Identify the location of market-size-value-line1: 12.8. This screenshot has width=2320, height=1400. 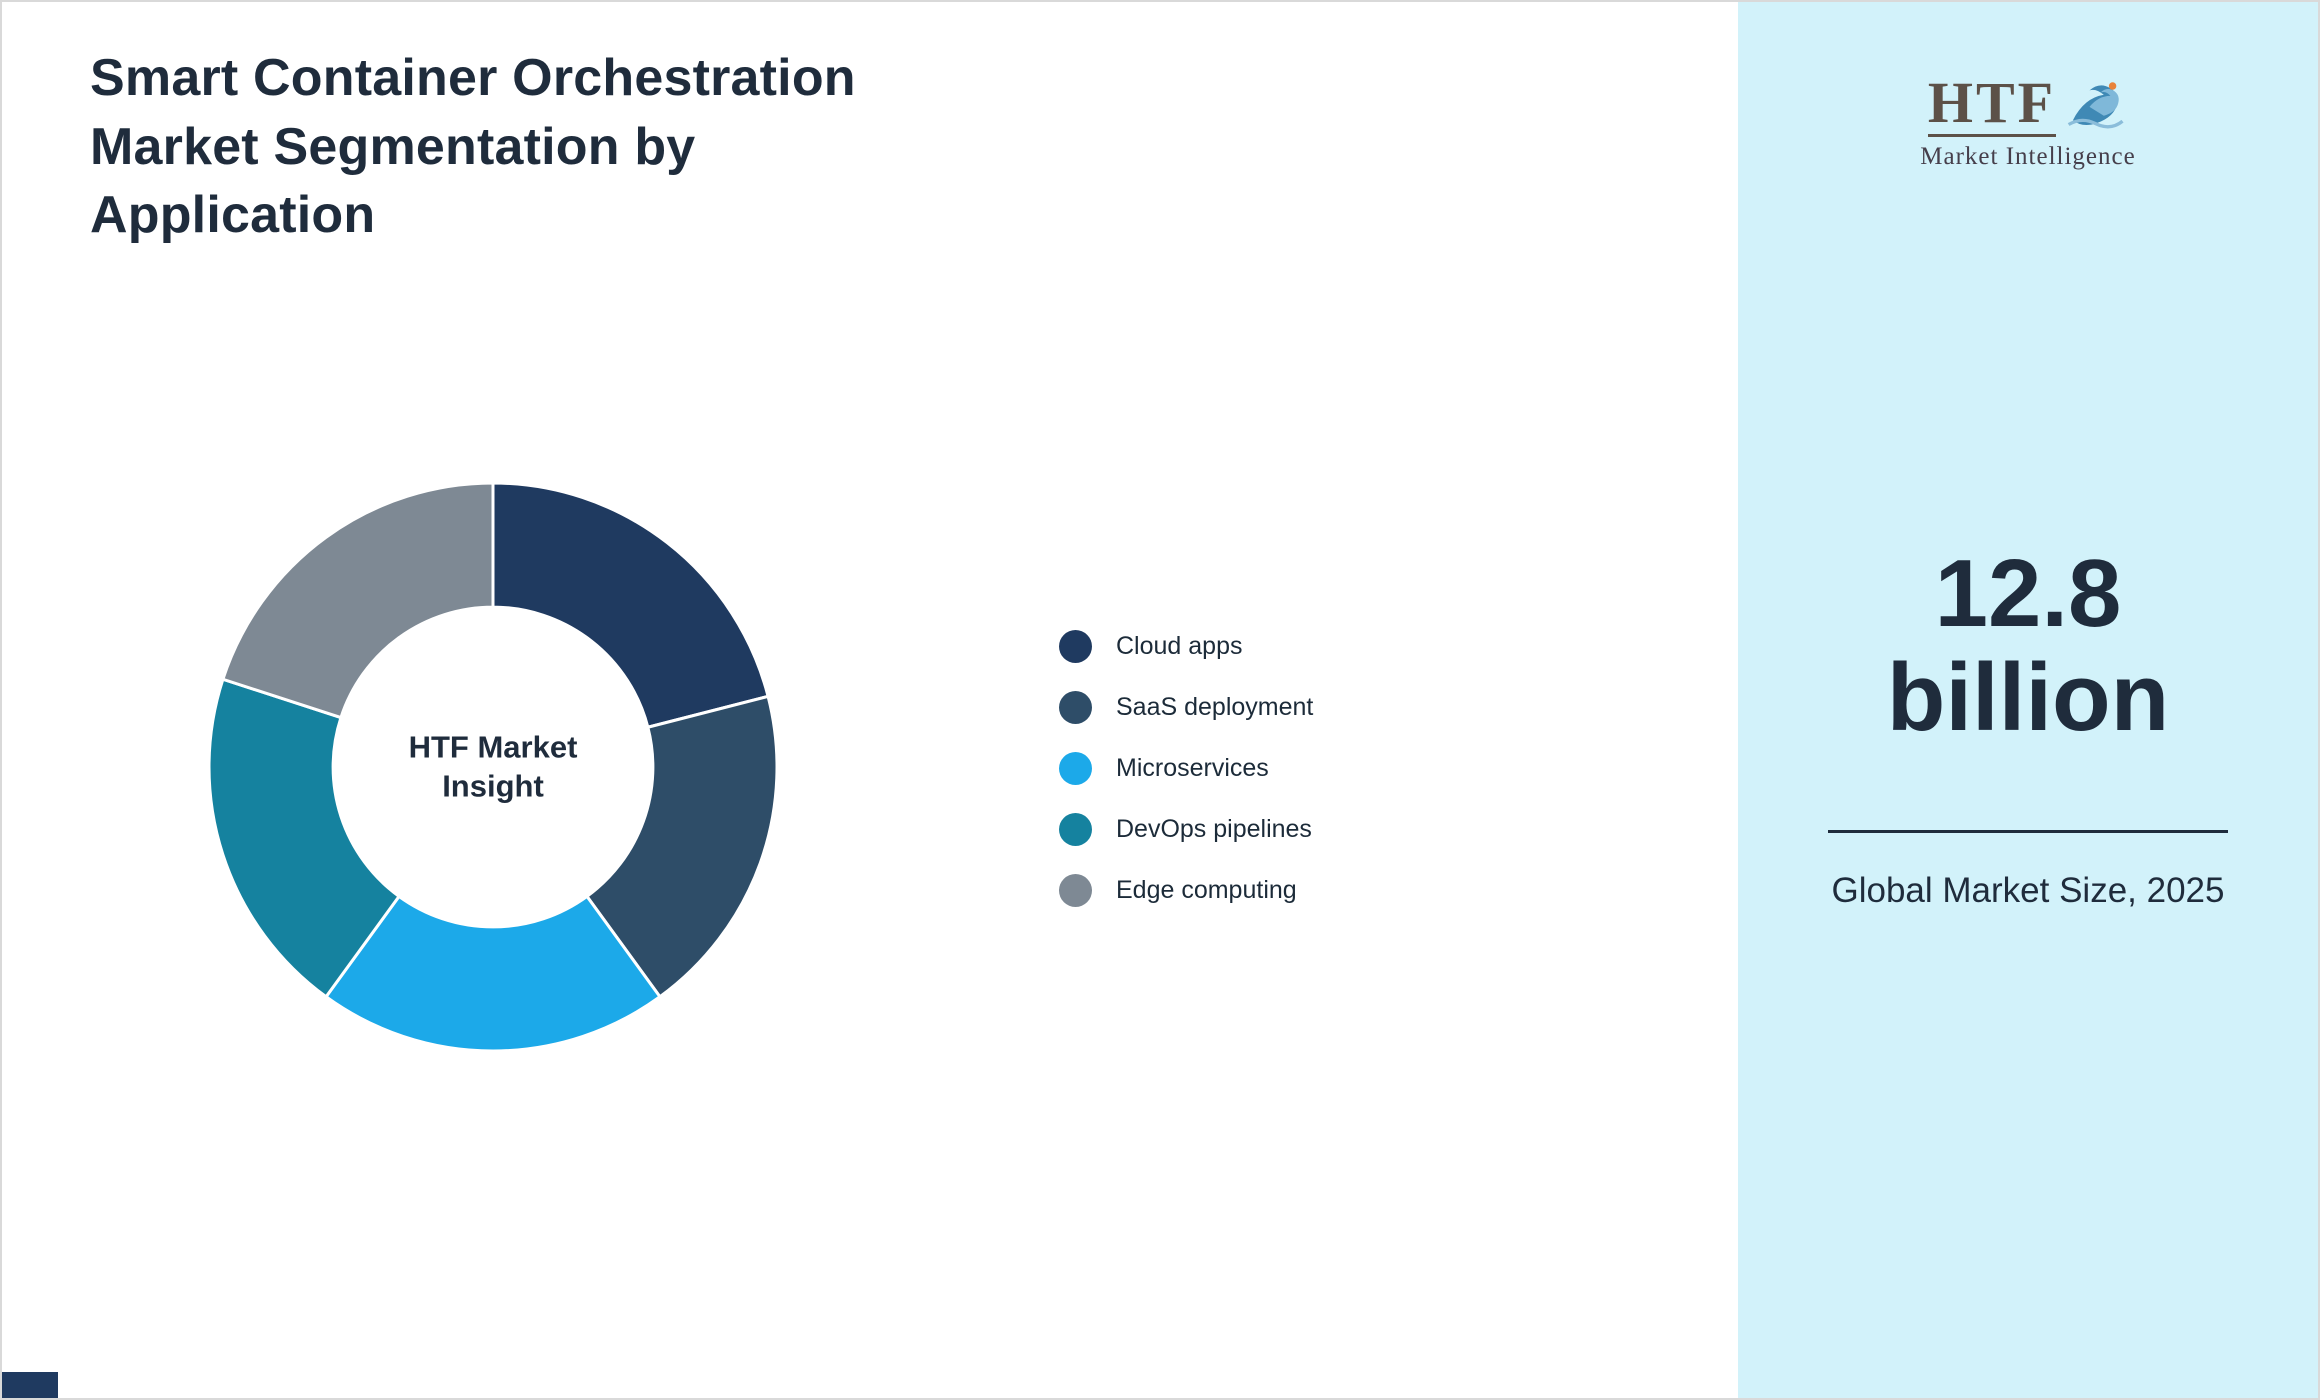
(2028, 593).